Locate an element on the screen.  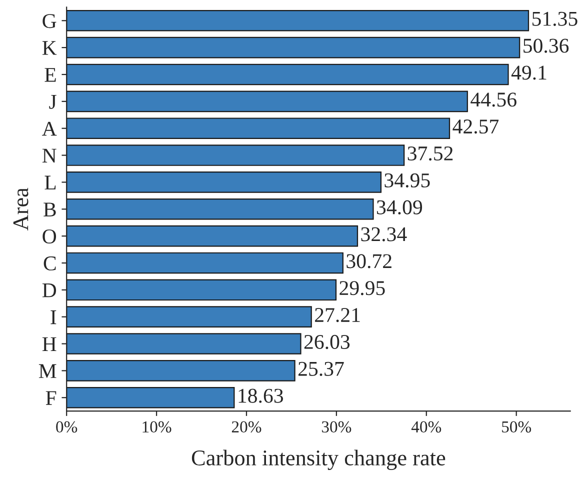
y-axis-title: Area is located at coordinates (20, 209).